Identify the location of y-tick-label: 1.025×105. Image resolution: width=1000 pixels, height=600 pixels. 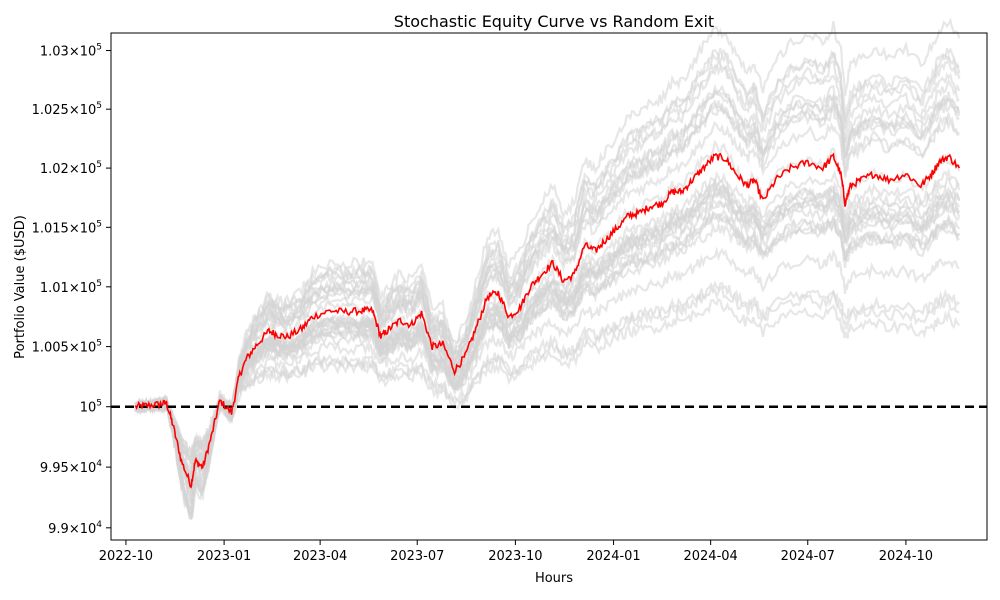
(67, 109).